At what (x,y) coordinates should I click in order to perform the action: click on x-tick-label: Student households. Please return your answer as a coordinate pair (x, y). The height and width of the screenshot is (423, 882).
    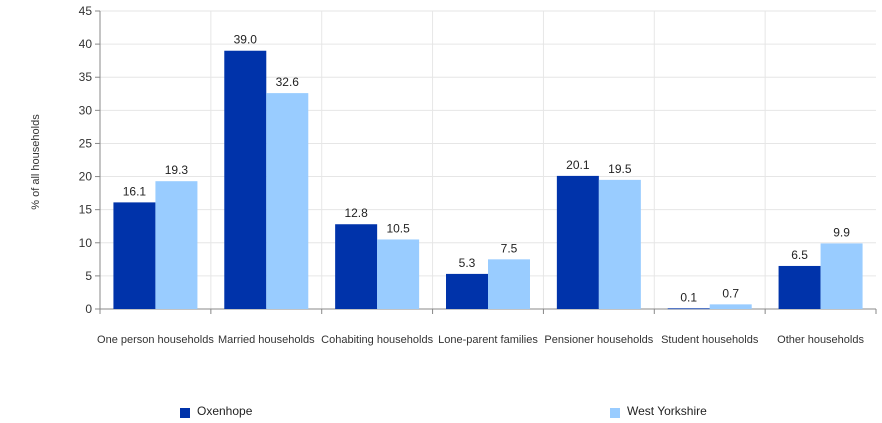
    Looking at the image, I should click on (710, 340).